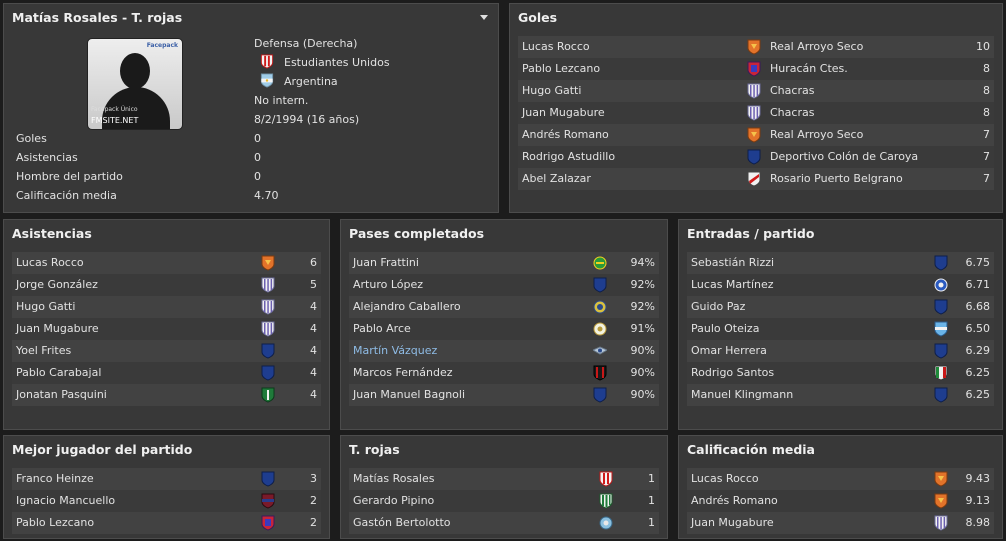 This screenshot has width=1006, height=541. What do you see at coordinates (504, 307) in the screenshot?
I see `list-item: Alejandro Caballero 92%` at bounding box center [504, 307].